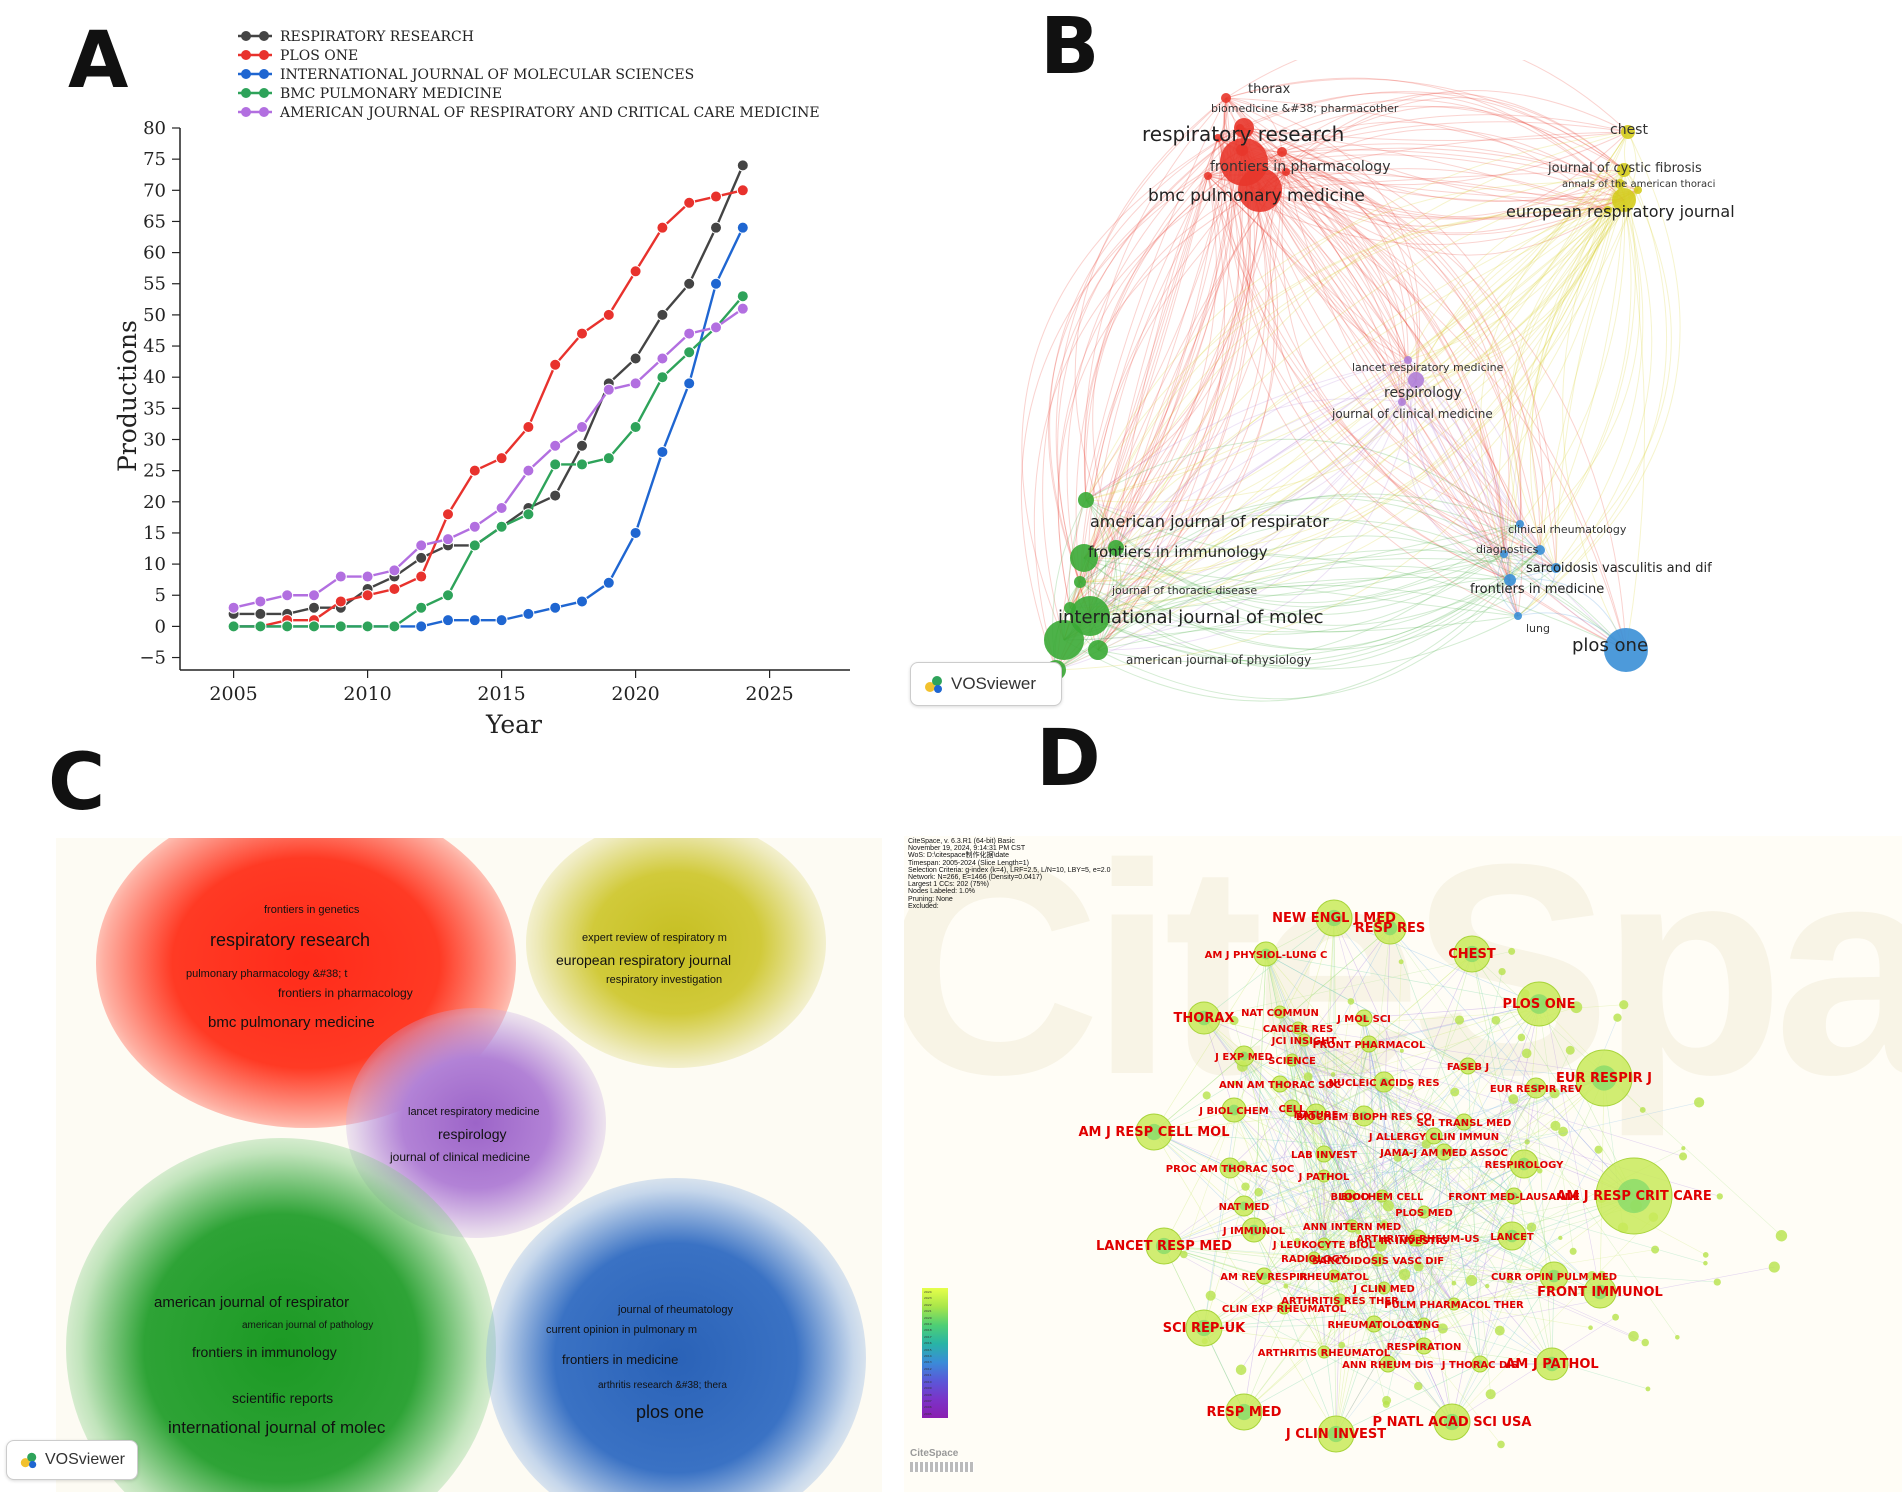 This screenshot has width=1902, height=1492. Describe the element at coordinates (154, 128) in the screenshot. I see `y-tick-label: 80` at that location.